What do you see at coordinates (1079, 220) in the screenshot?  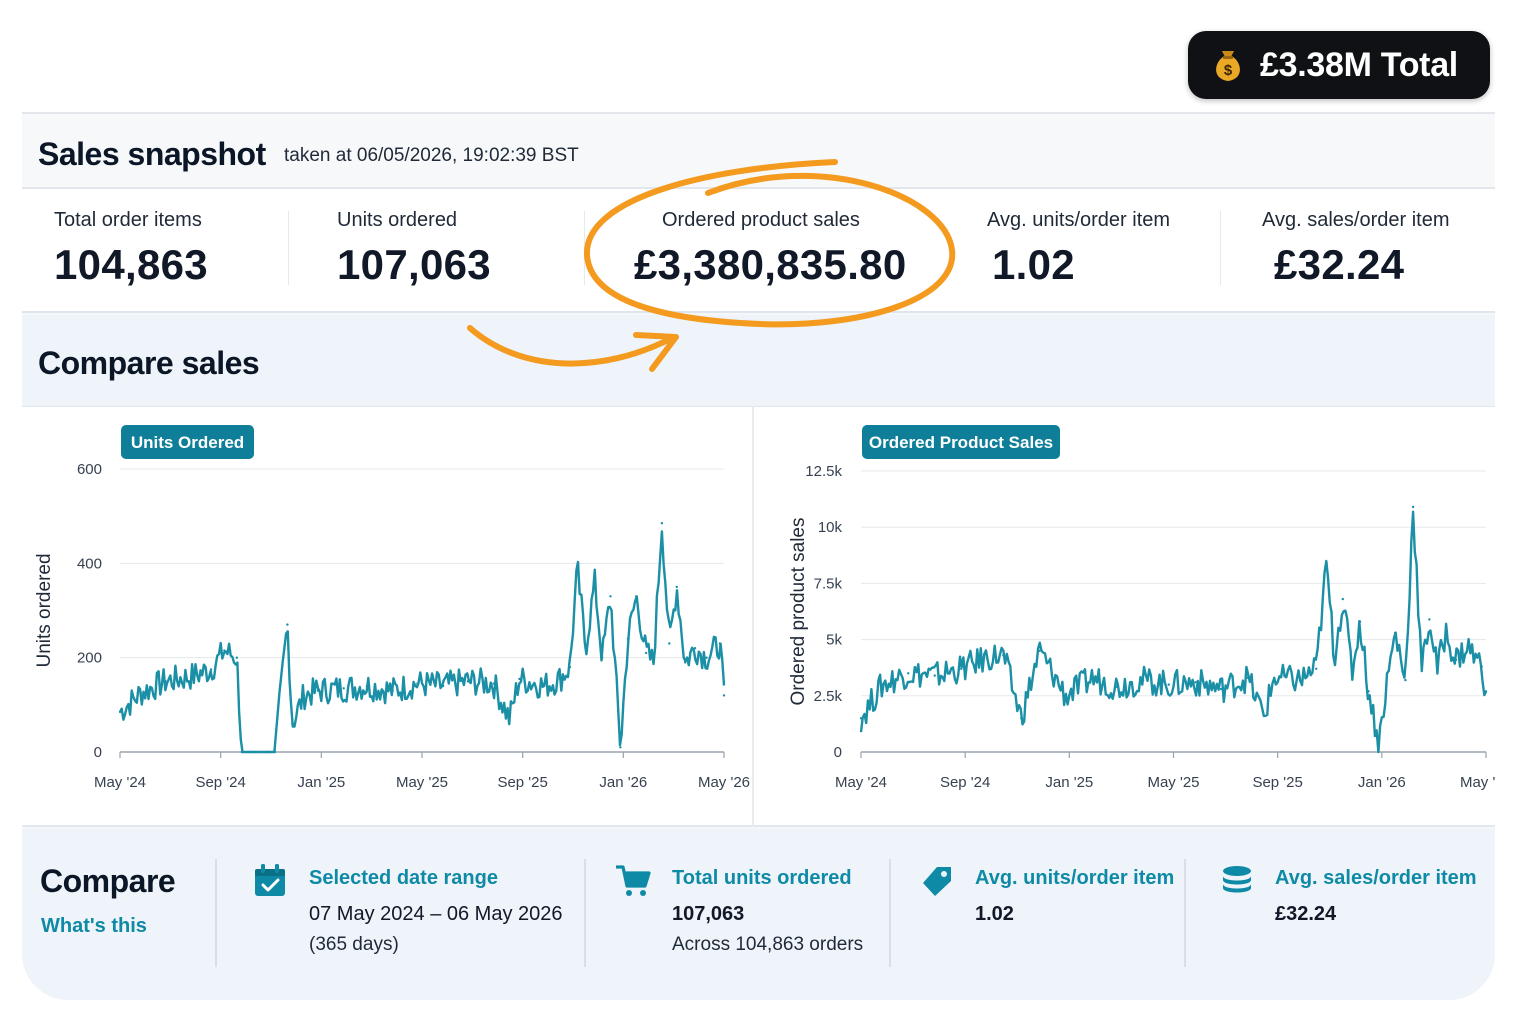 I see `metric-label: Avg. units/order item` at bounding box center [1079, 220].